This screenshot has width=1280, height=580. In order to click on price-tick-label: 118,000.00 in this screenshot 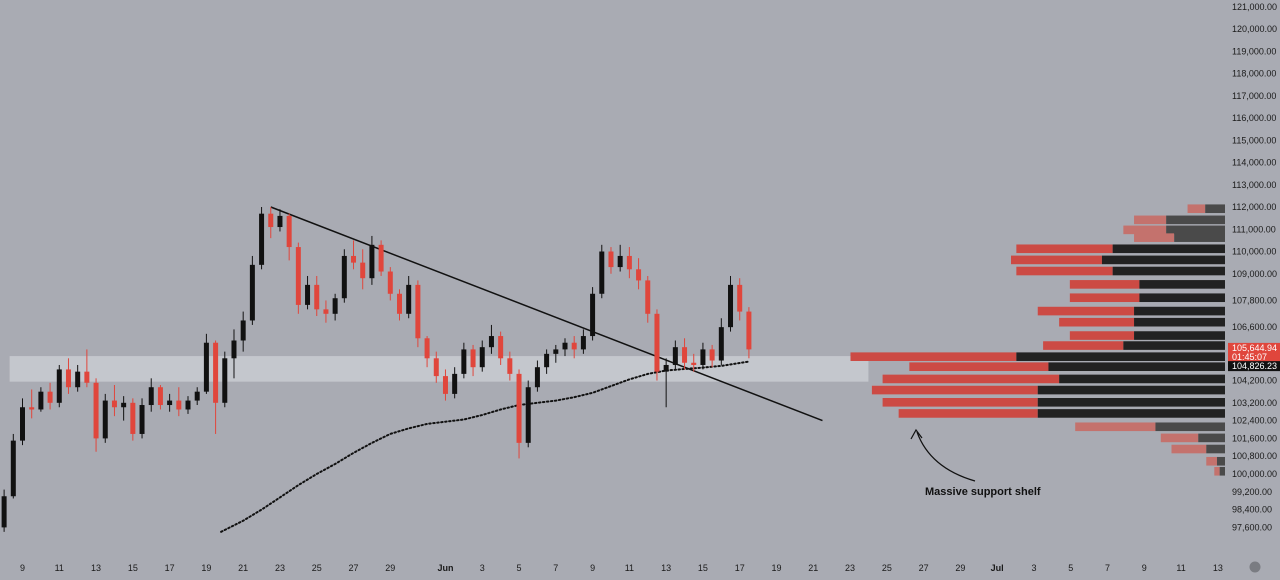, I will do `click(1254, 74)`.